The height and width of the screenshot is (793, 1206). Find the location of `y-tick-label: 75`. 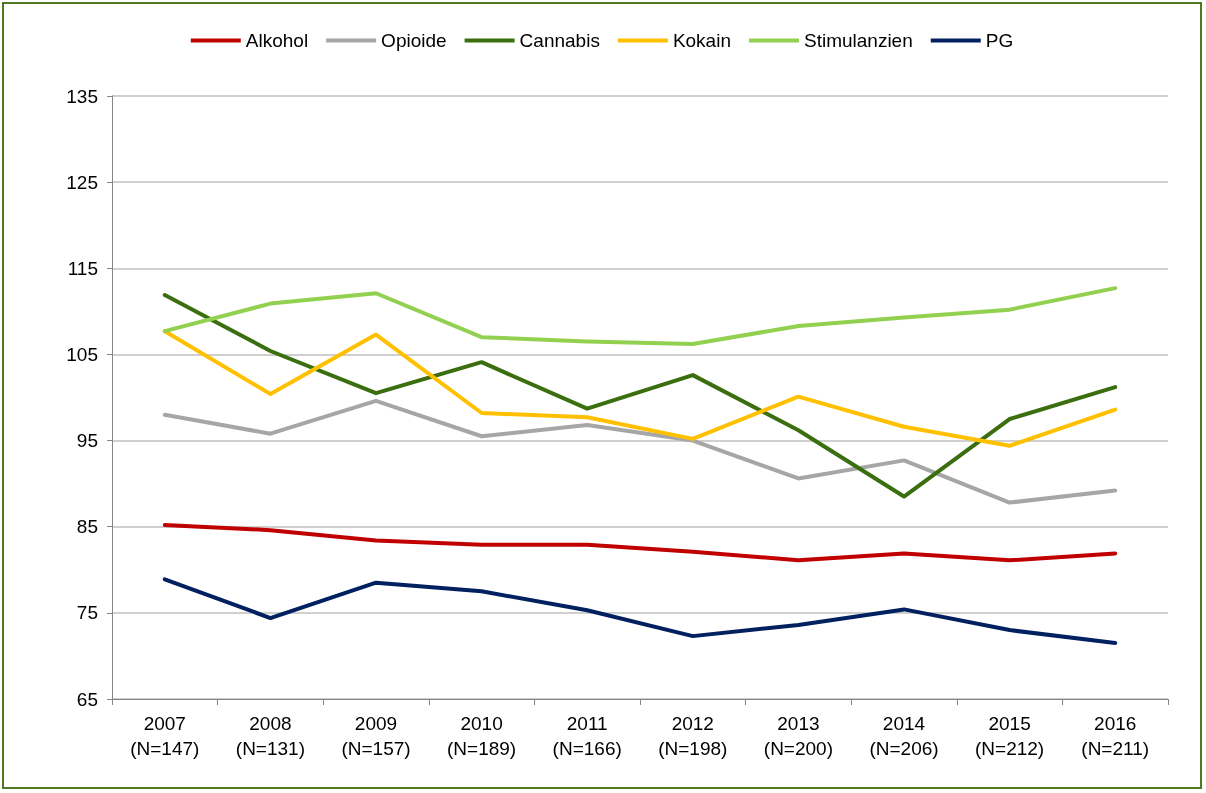

y-tick-label: 75 is located at coordinates (87, 613).